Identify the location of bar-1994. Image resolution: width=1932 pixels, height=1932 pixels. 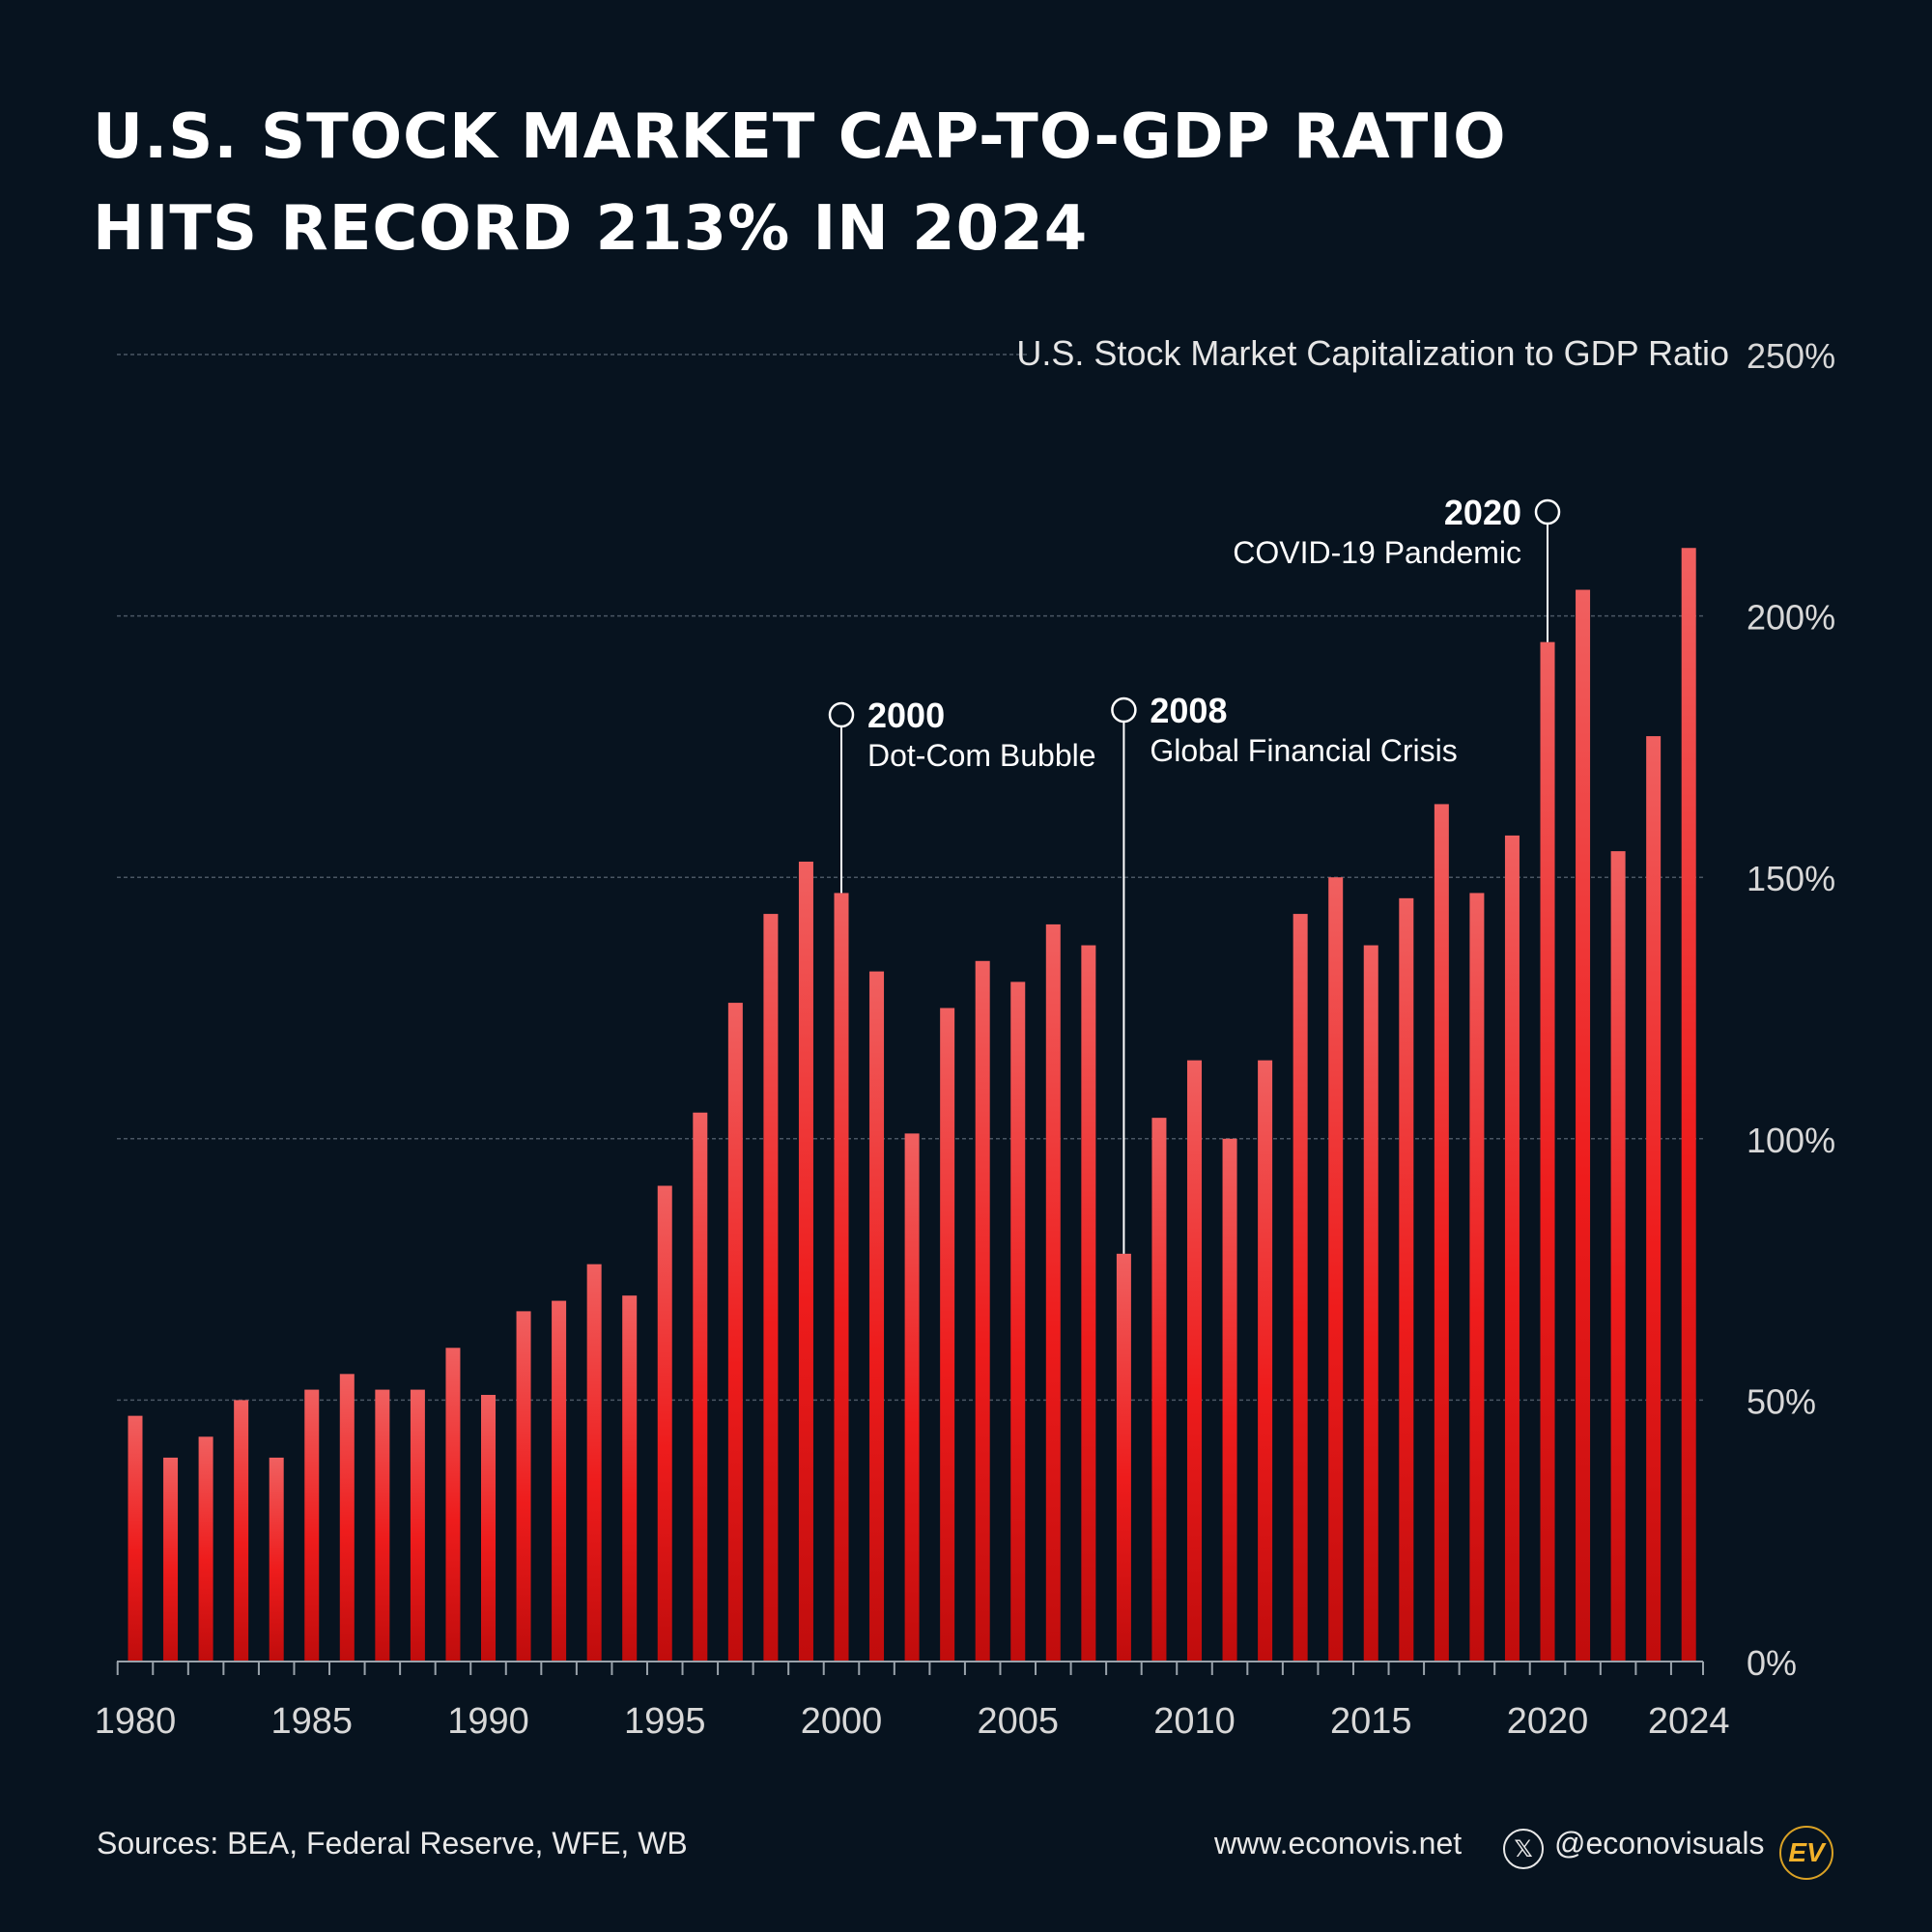
(630, 1478).